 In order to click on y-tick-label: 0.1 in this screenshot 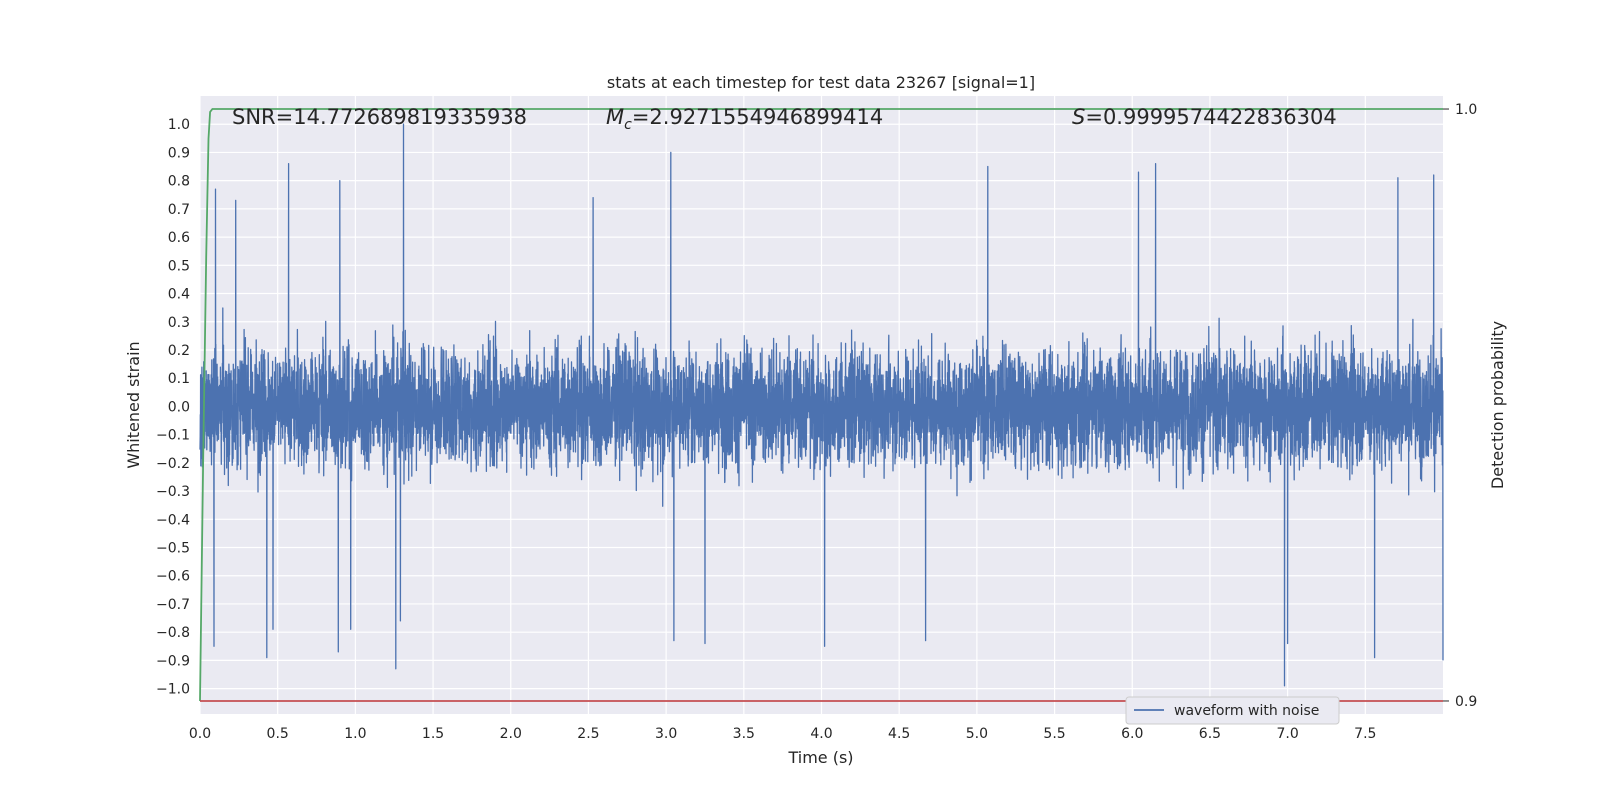, I will do `click(179, 379)`.